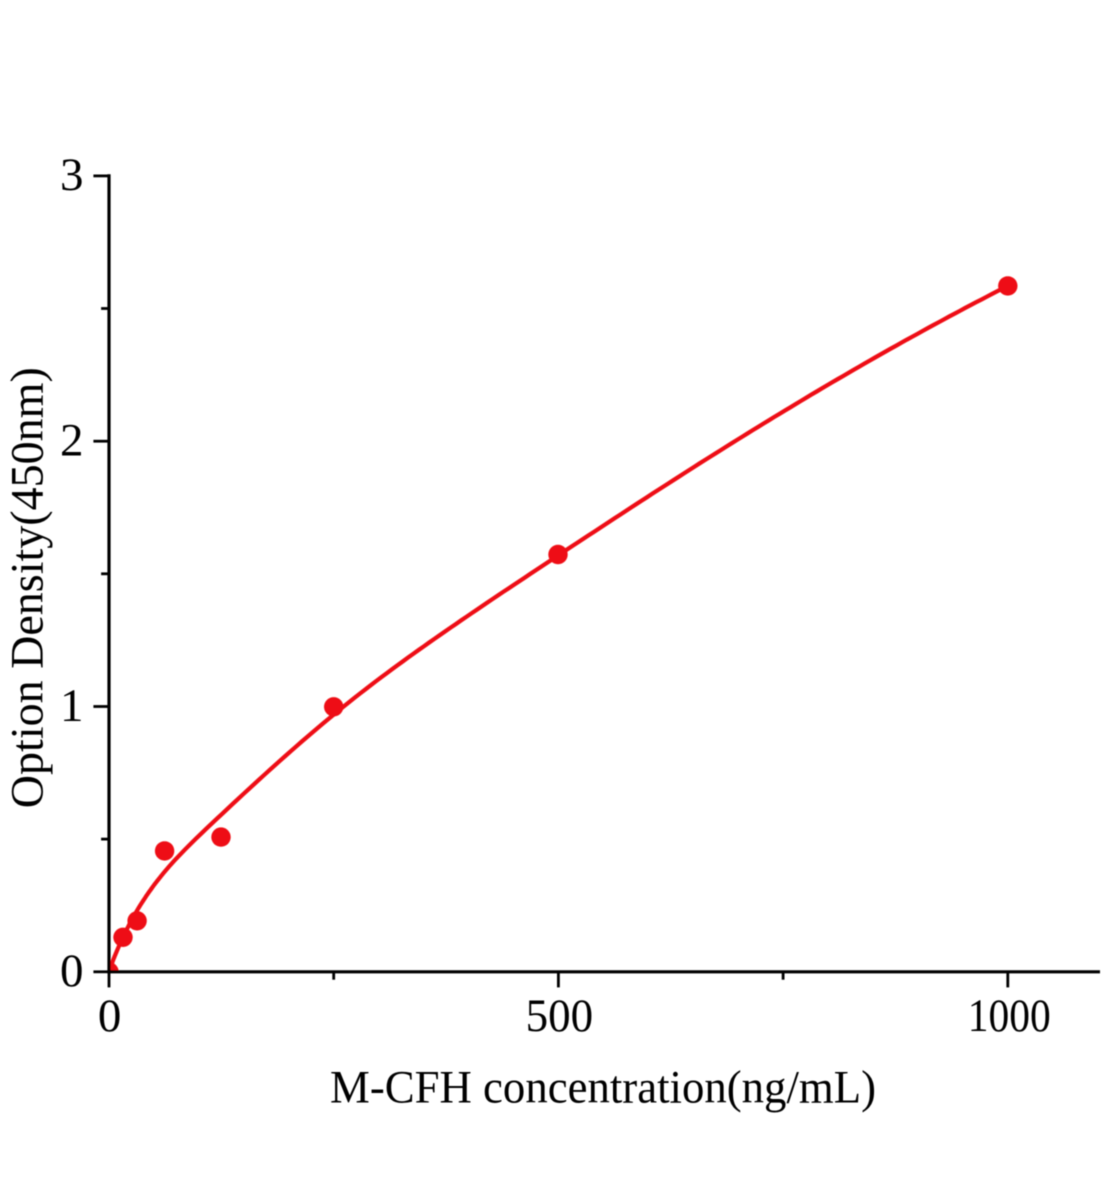 Image resolution: width=1104 pixels, height=1200 pixels. What do you see at coordinates (28, 587) in the screenshot?
I see `svg-text: Option Density(450nm)` at bounding box center [28, 587].